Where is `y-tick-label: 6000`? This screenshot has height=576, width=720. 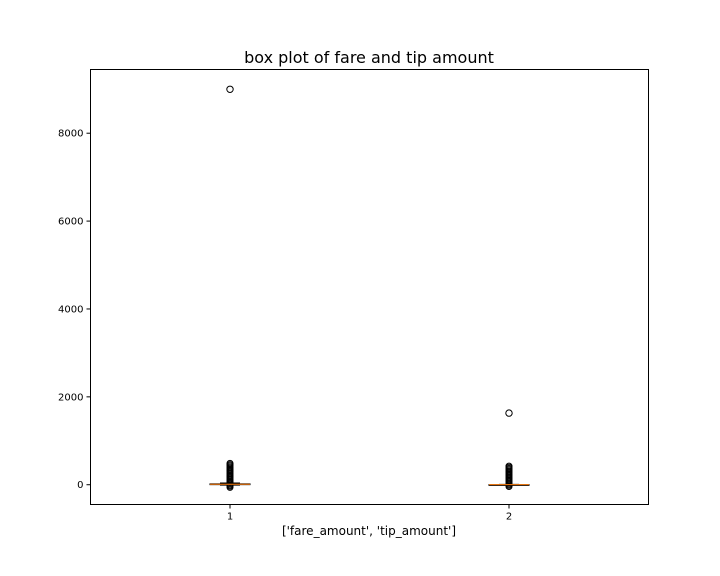 y-tick-label: 6000 is located at coordinates (70, 222).